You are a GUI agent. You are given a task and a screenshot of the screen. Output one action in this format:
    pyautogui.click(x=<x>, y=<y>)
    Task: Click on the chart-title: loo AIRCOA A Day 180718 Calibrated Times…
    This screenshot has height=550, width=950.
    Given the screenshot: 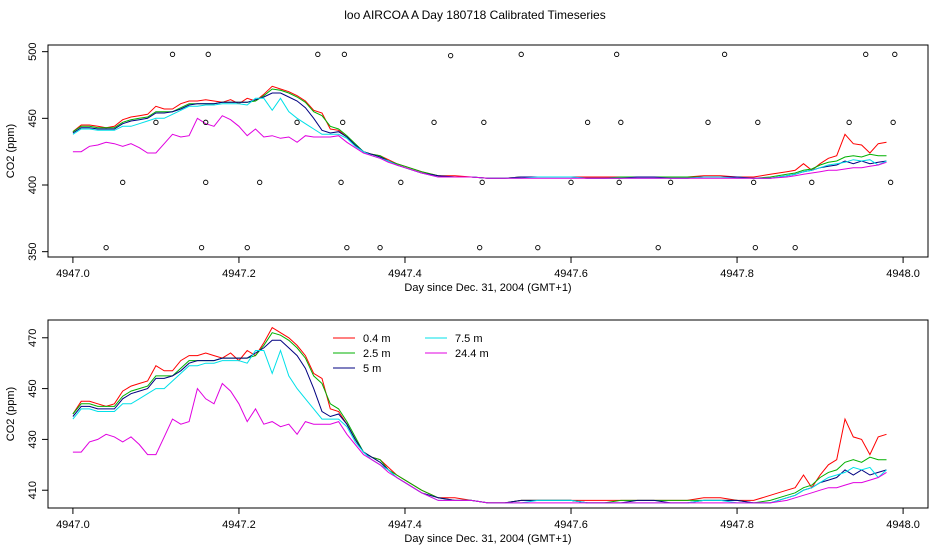 What is the action you would take?
    pyautogui.click(x=475, y=15)
    